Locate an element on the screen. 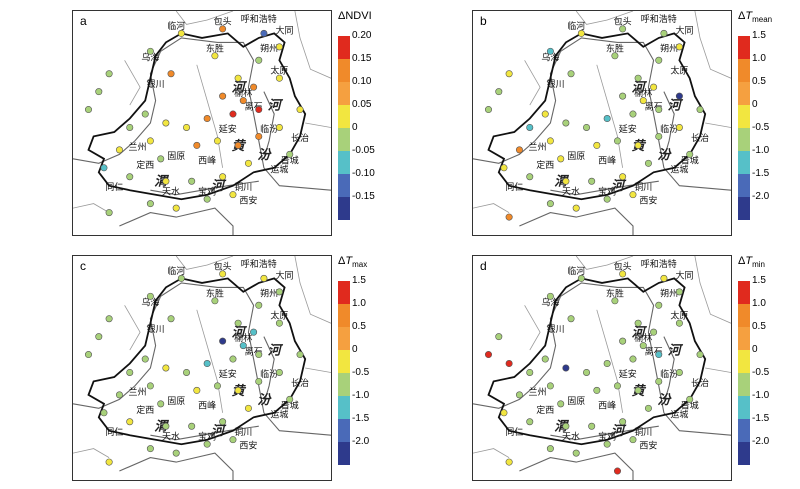  legend-title: ΔTmin is located at coordinates (751, 262).